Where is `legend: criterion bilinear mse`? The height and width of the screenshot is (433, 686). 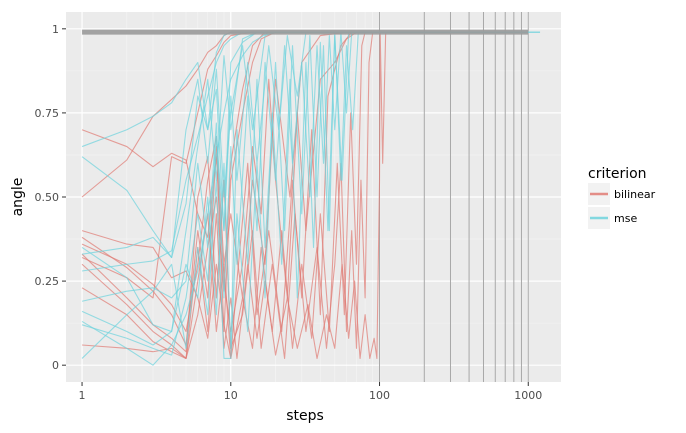
legend: criterion bilinear mse is located at coordinates (622, 197).